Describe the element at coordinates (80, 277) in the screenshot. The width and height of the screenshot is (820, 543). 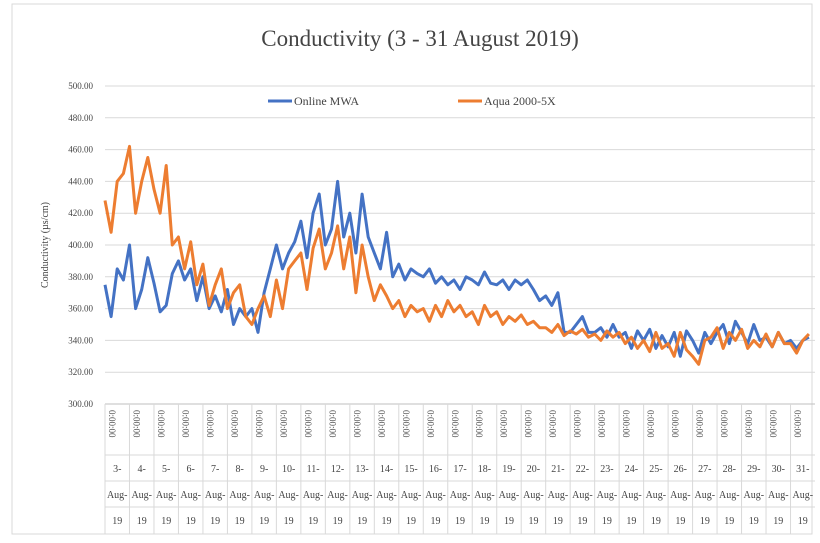
I see `y-tick-label: 380.00` at that location.